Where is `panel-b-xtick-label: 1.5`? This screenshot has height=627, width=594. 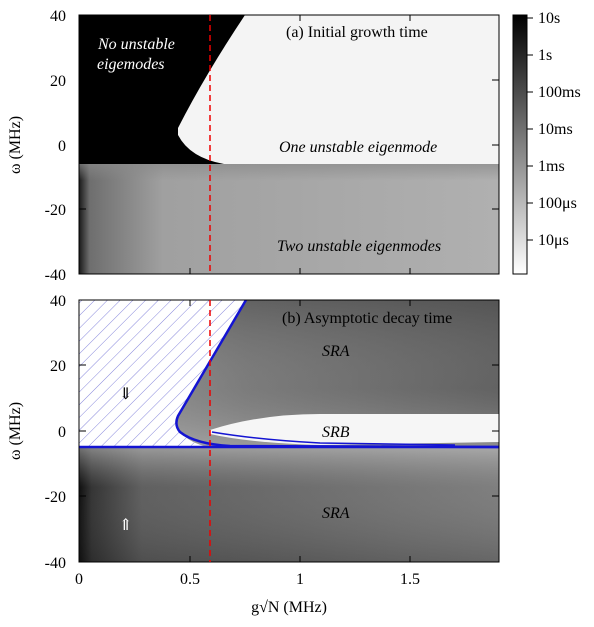
panel-b-xtick-label: 1.5 is located at coordinates (410, 579).